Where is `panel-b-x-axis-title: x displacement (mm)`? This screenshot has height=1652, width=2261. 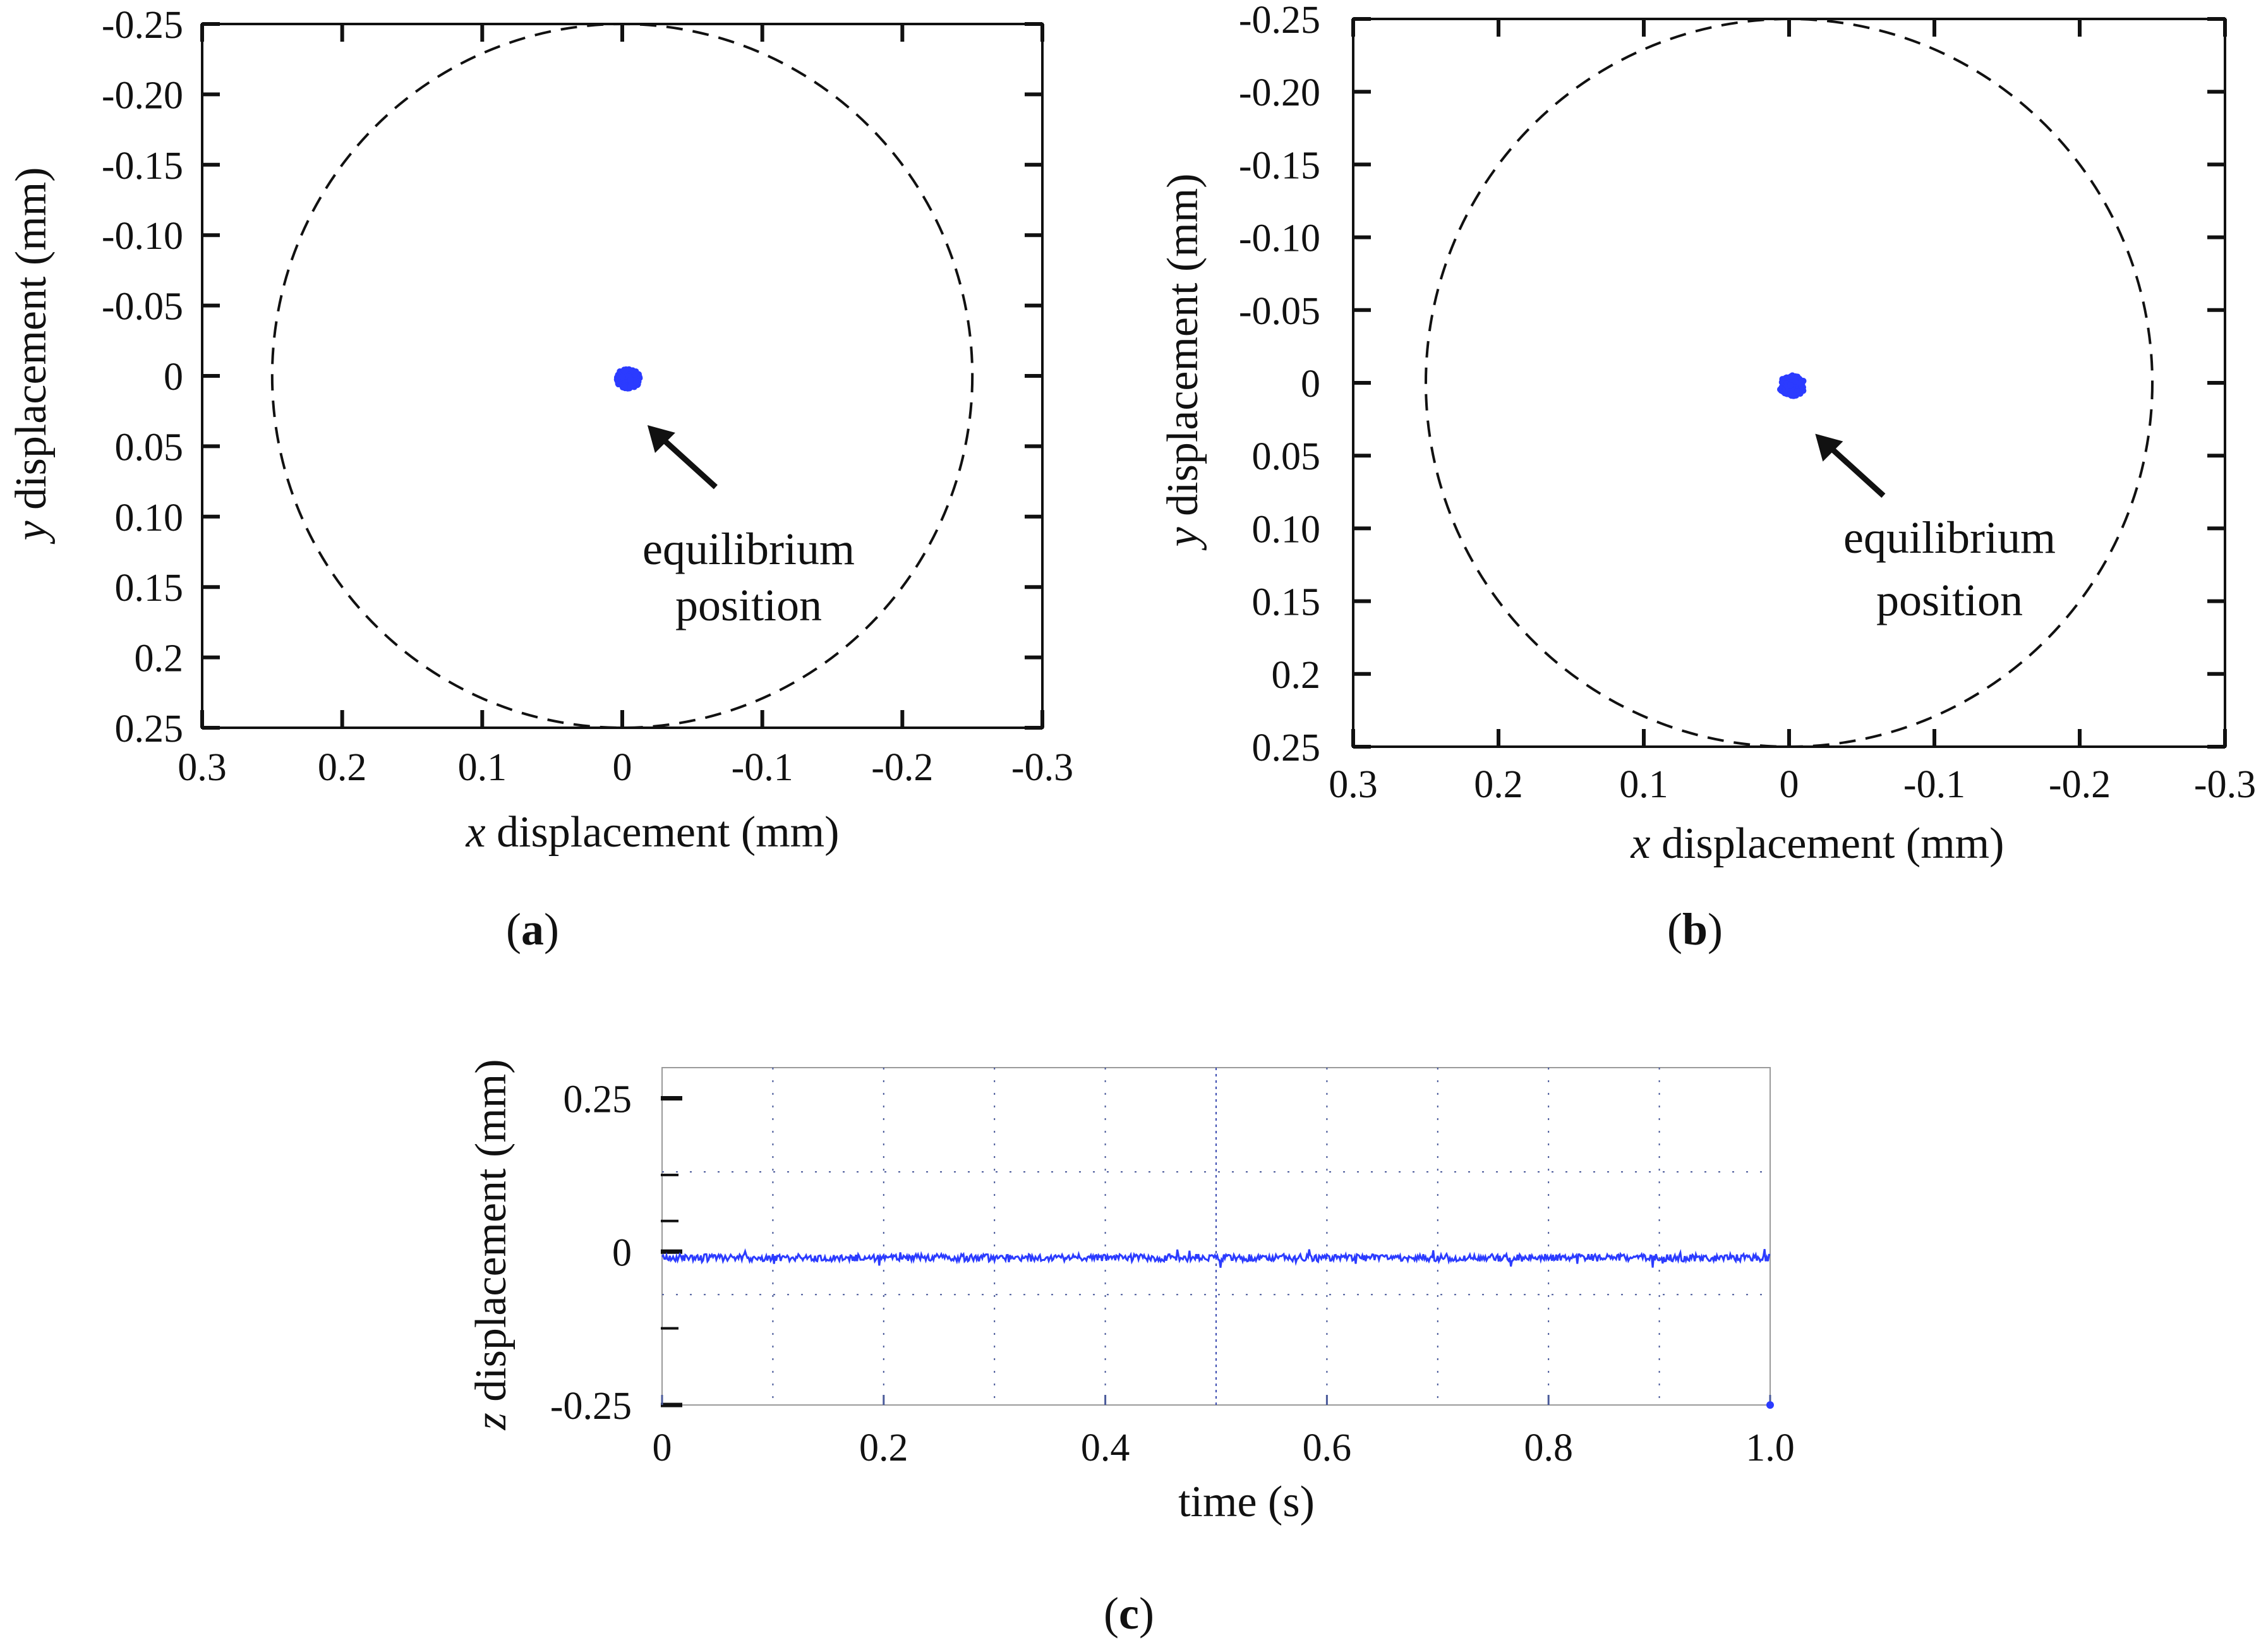
panel-b-x-axis-title: x displacement (mm) is located at coordinates (1818, 843).